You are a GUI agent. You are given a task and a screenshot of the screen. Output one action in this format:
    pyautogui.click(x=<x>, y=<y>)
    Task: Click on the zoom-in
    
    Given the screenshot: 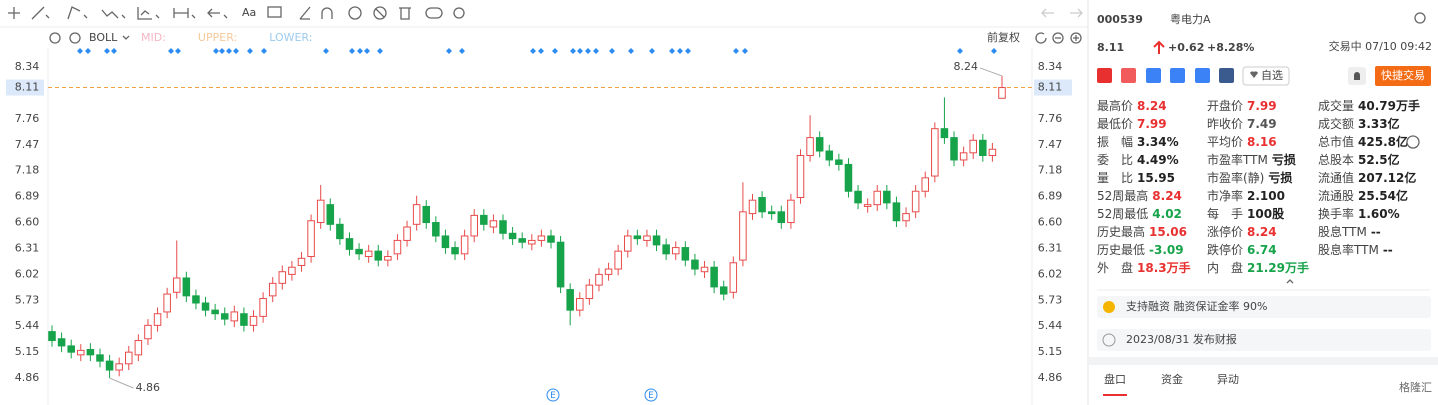 What is the action you would take?
    pyautogui.click(x=1076, y=38)
    